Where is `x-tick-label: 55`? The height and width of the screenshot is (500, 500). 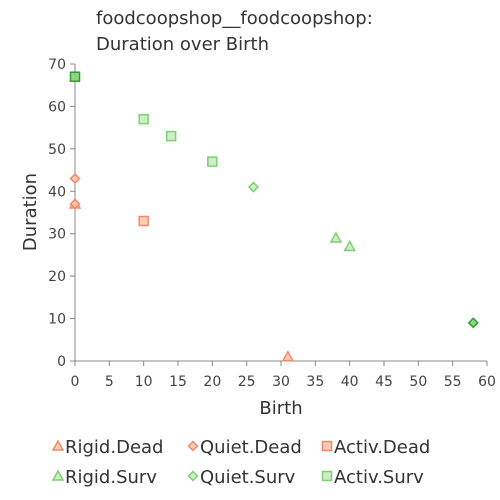 x-tick-label: 55 is located at coordinates (453, 382).